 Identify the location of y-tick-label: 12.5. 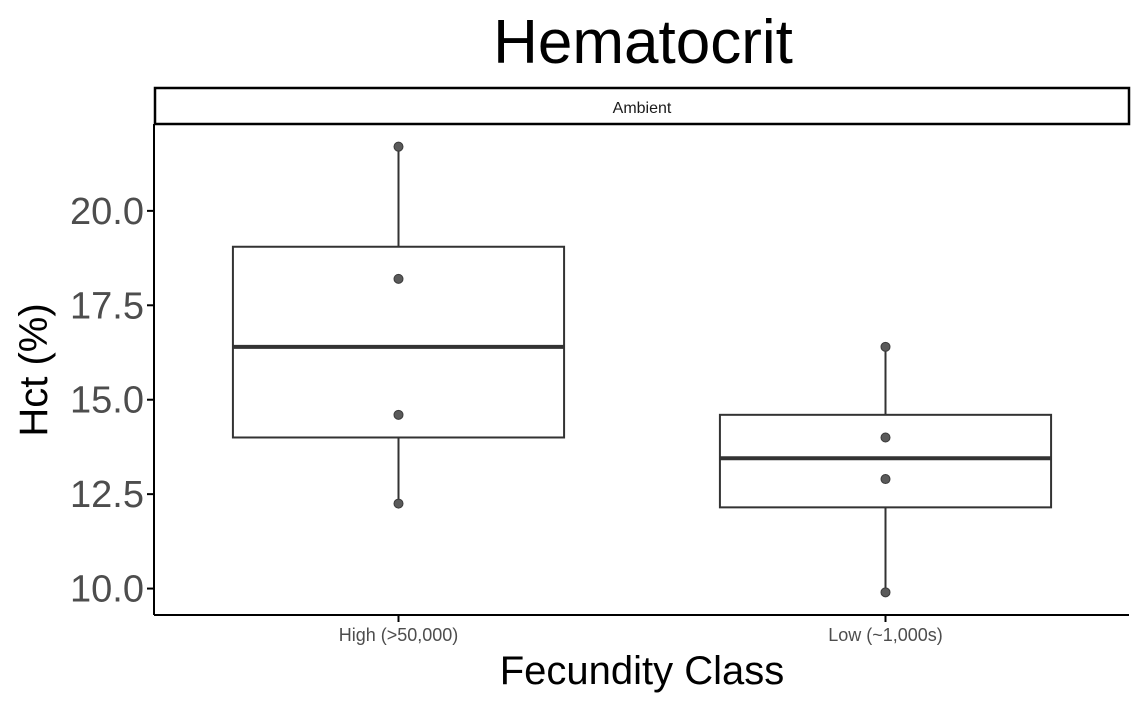
(107, 495).